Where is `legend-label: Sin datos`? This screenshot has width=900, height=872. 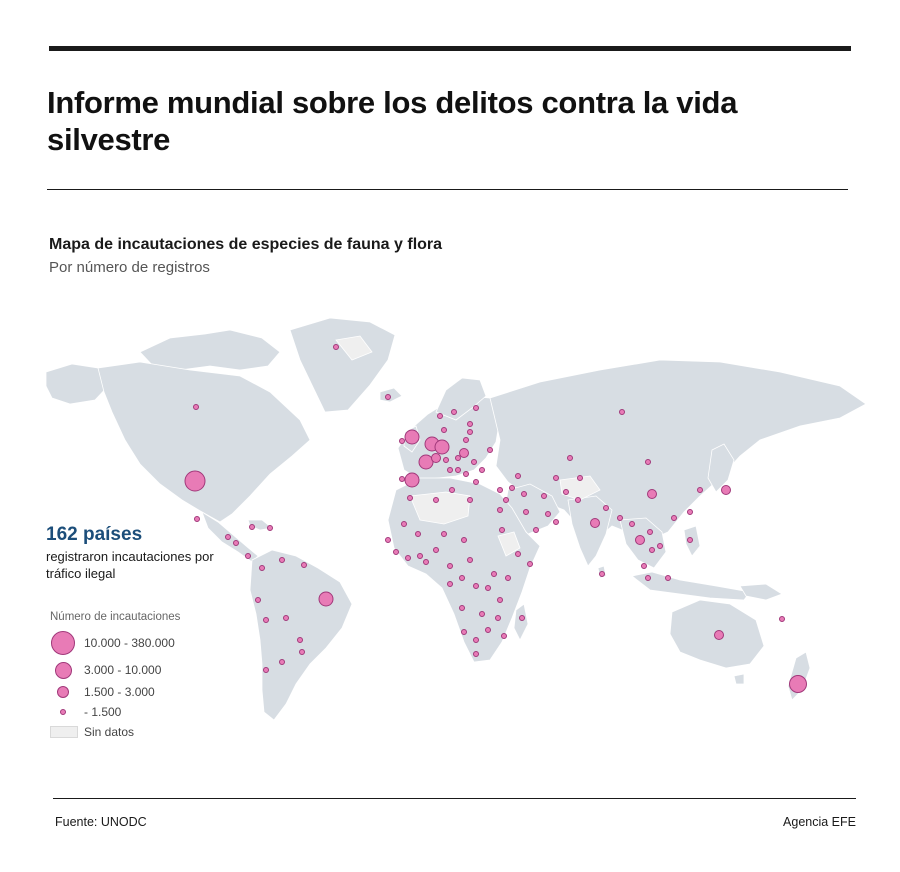
legend-label: Sin datos is located at coordinates (109, 732).